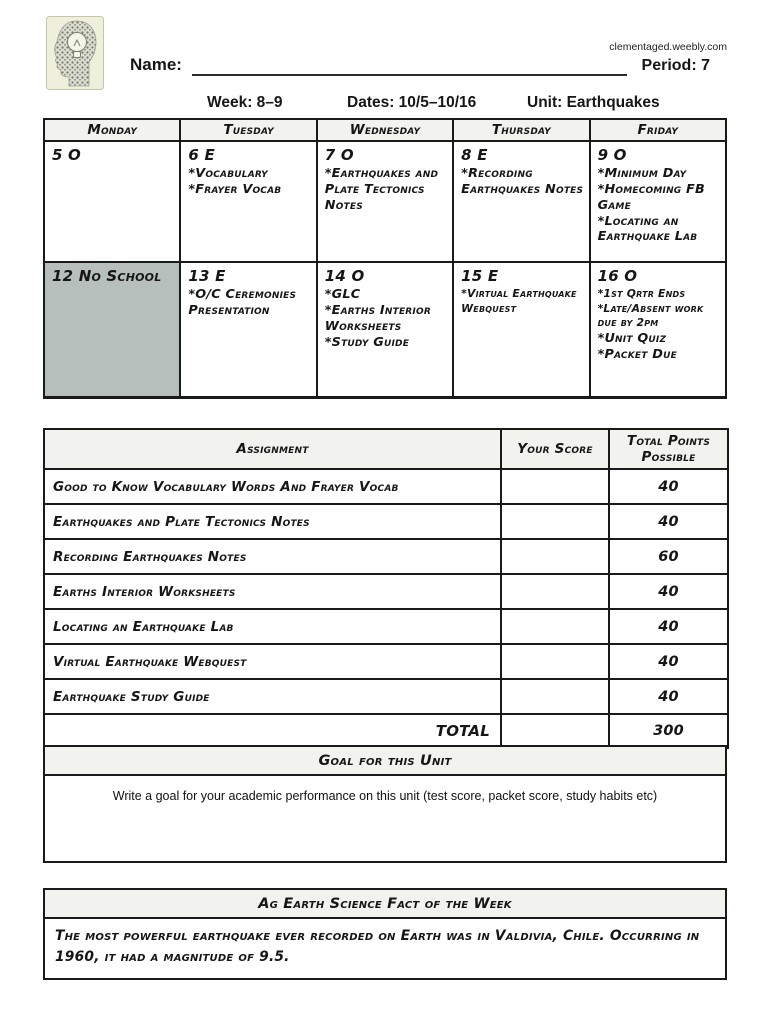 Image resolution: width=770 pixels, height=1024 pixels. What do you see at coordinates (555, 449) in the screenshot?
I see `column-header-your-score: Your Score` at bounding box center [555, 449].